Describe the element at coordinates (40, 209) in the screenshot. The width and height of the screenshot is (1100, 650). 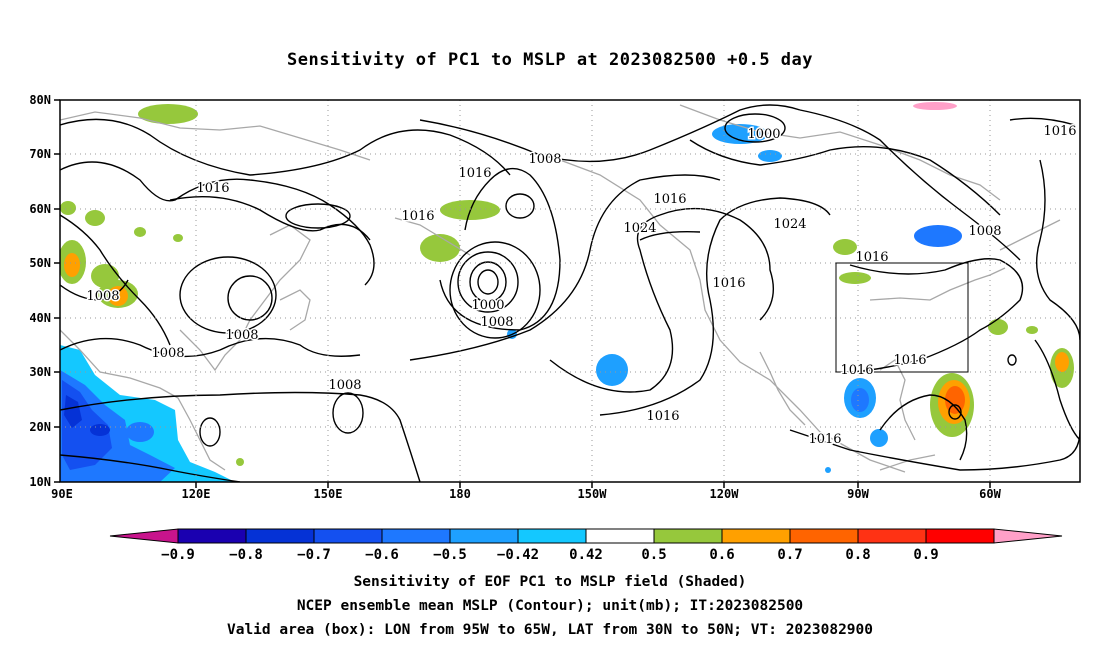
I see `lat-label: 60N` at that location.